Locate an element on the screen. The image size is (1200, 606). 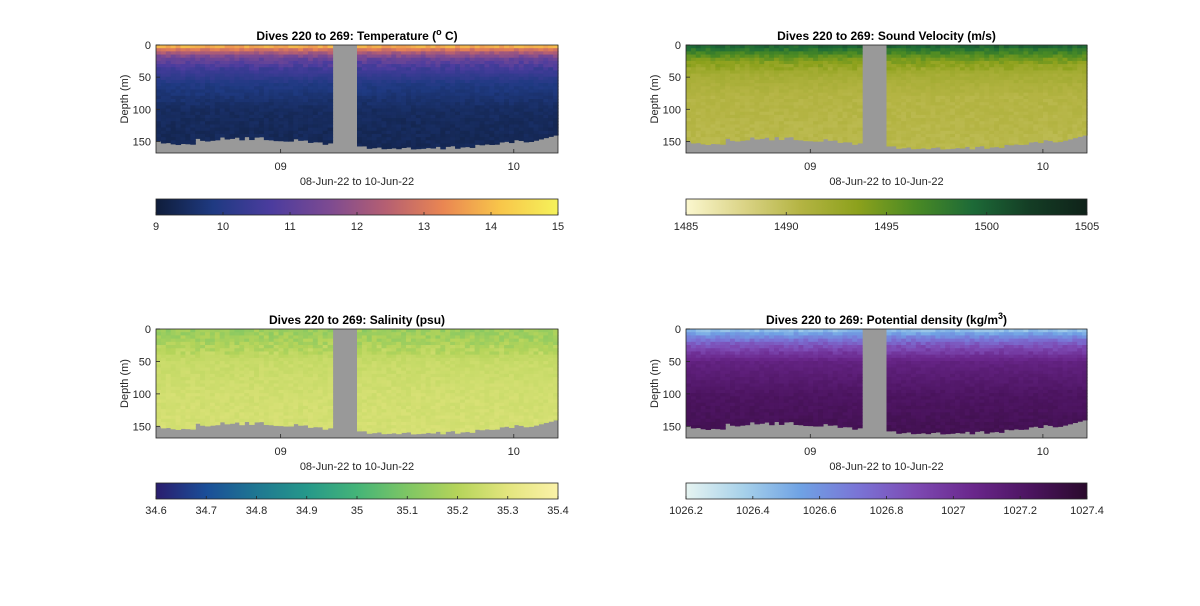
colorbar-tick-label: 1490 is located at coordinates (786, 227).